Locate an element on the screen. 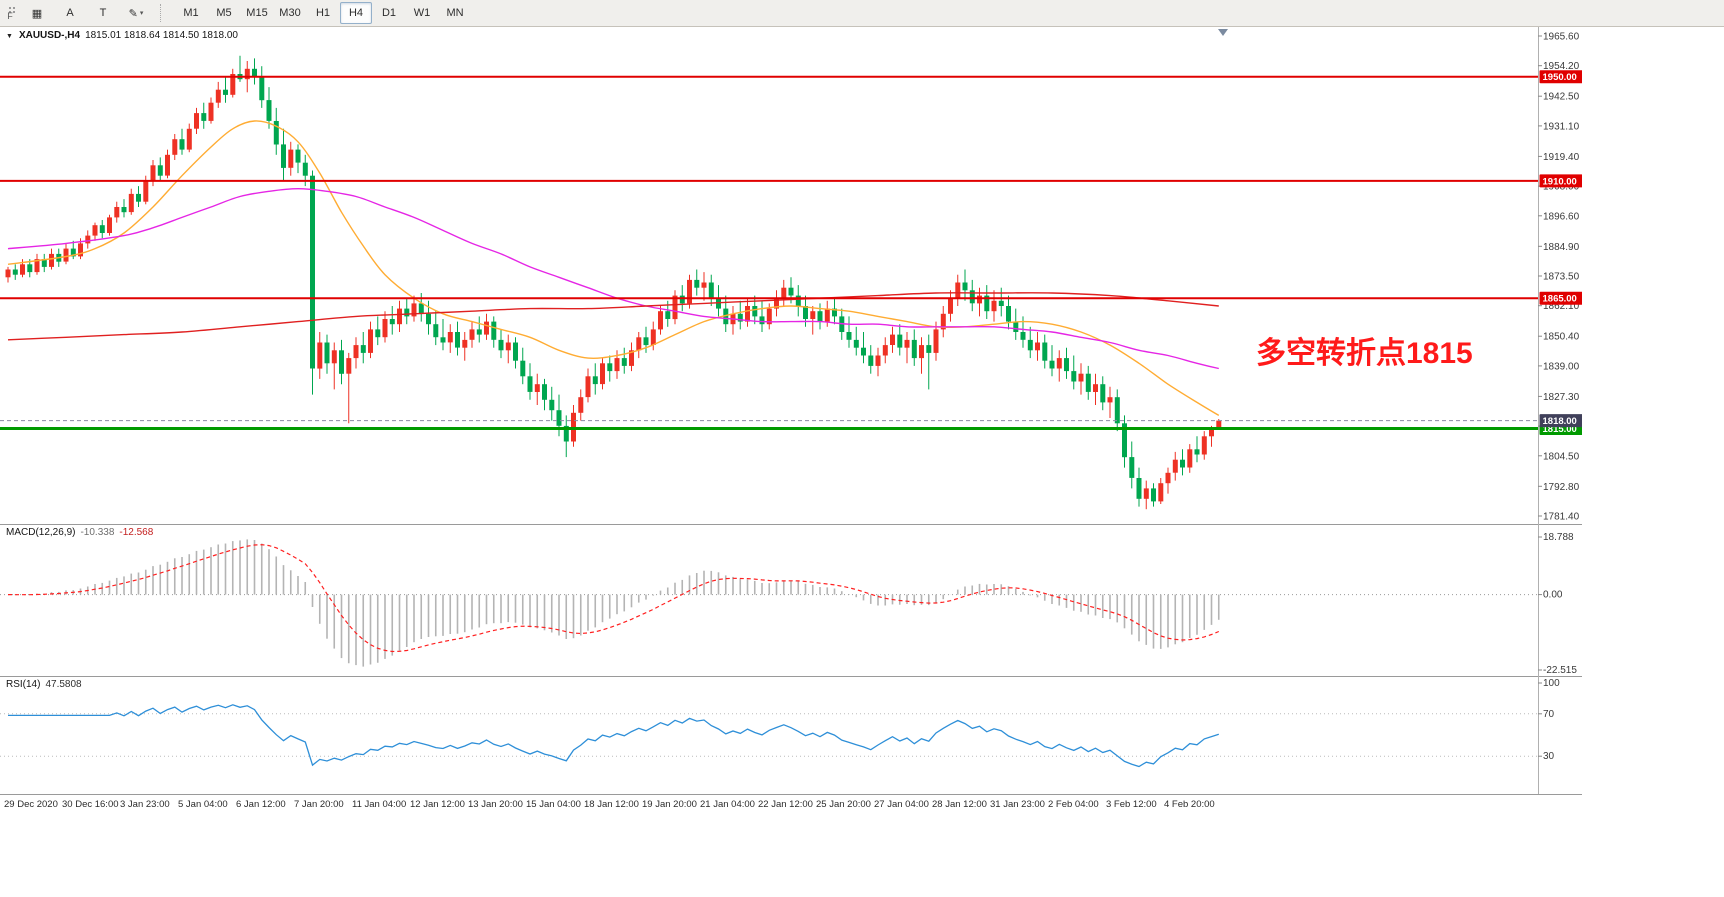 This screenshot has height=897, width=1724. toolbar-separator is located at coordinates (163, 13).